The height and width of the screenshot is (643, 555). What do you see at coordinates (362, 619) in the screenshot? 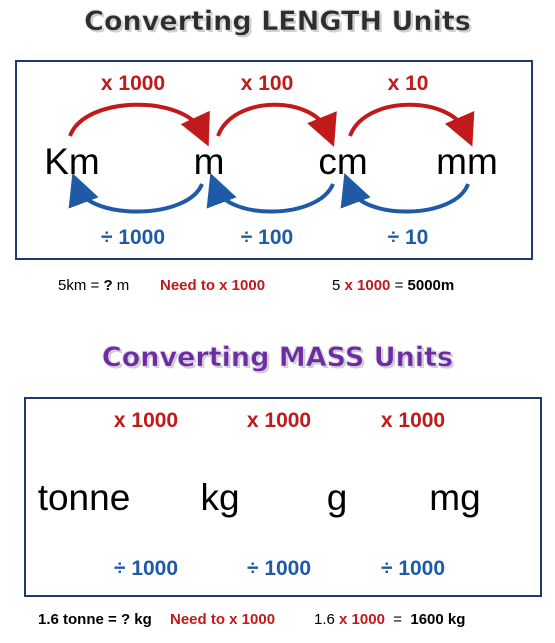
I see `mass-calc-operation: x 1000` at bounding box center [362, 619].